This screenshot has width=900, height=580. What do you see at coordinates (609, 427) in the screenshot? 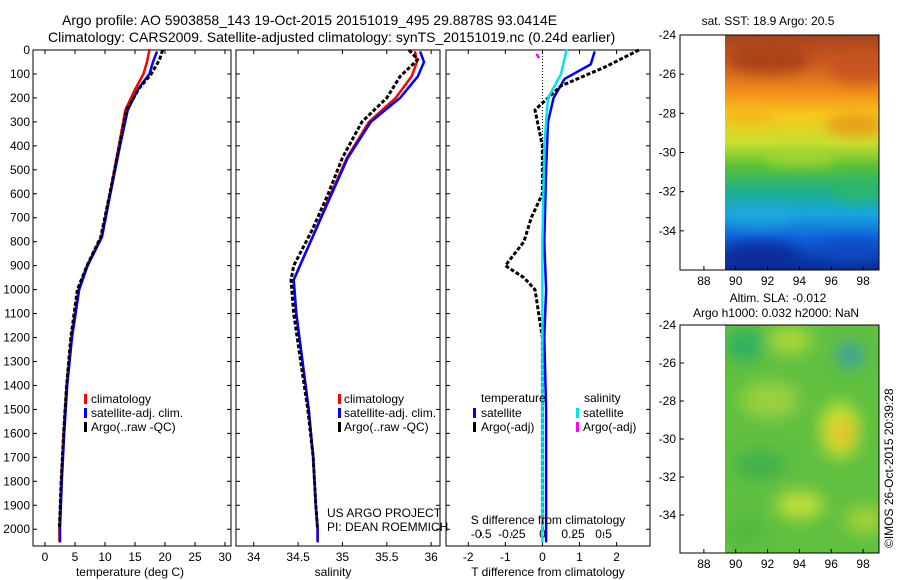
I see `legend-label-sal-argo: Argo(-adj)` at bounding box center [609, 427].